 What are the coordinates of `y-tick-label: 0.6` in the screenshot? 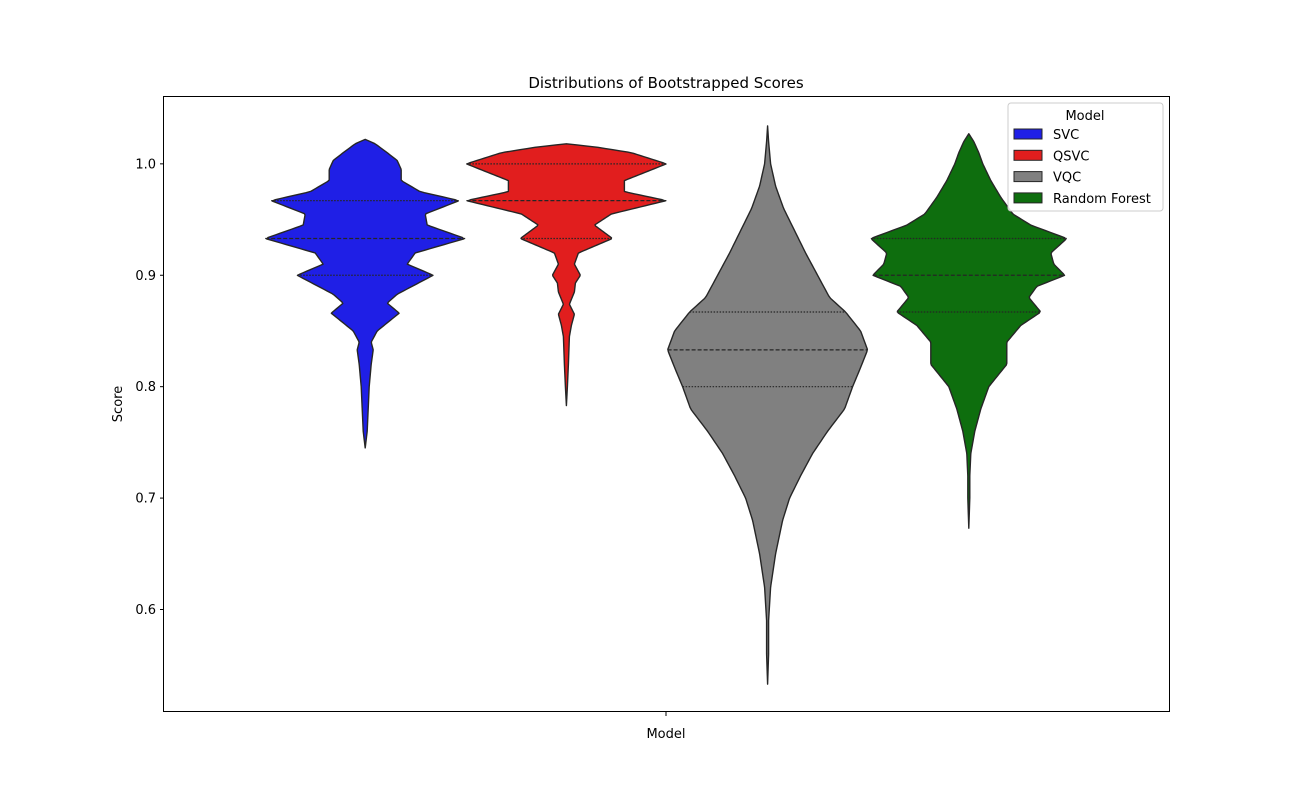 It's located at (145, 610).